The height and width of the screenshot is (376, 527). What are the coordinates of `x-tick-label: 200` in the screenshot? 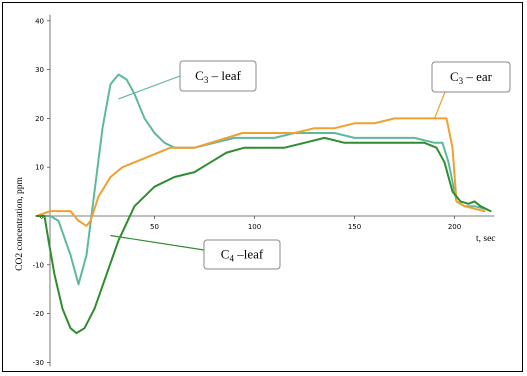 It's located at (454, 227).